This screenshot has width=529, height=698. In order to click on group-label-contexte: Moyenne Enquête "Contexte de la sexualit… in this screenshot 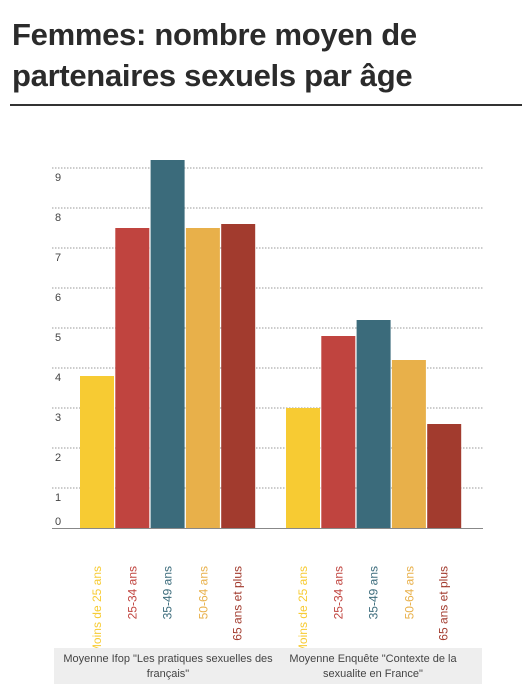, I will do `click(373, 666)`.